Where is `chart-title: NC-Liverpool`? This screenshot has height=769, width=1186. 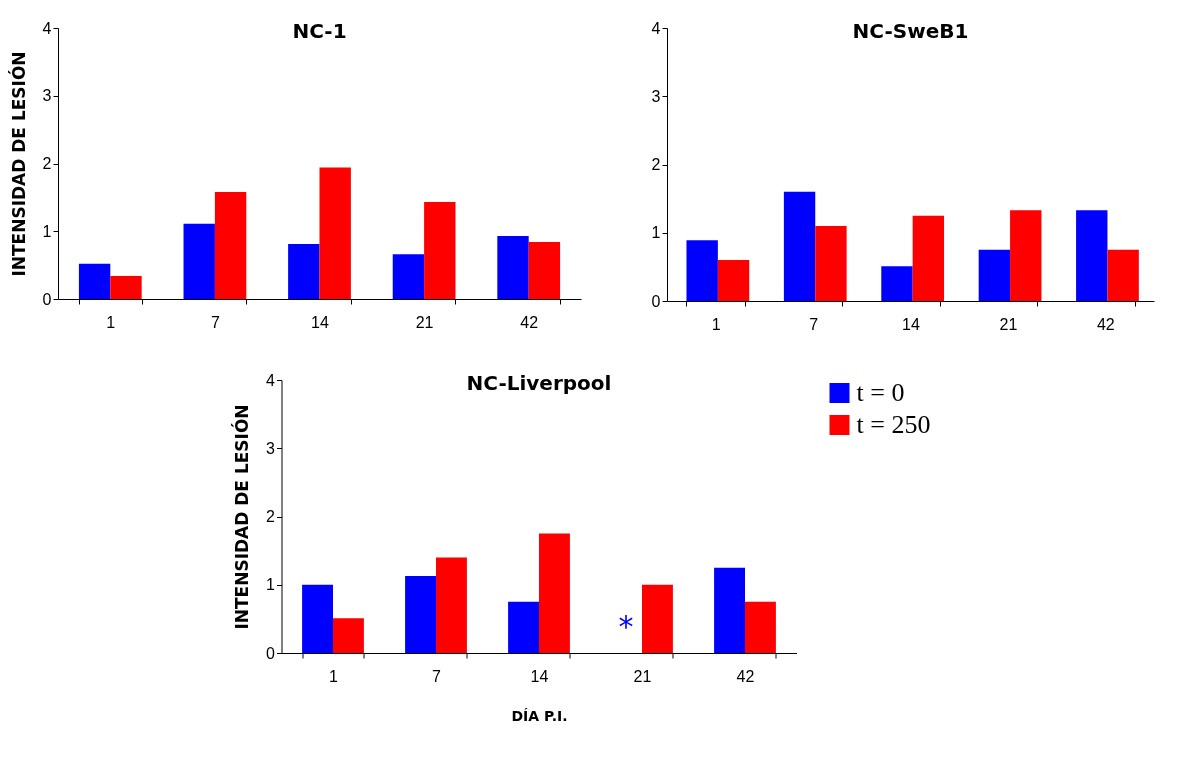
chart-title: NC-Liverpool is located at coordinates (539, 383).